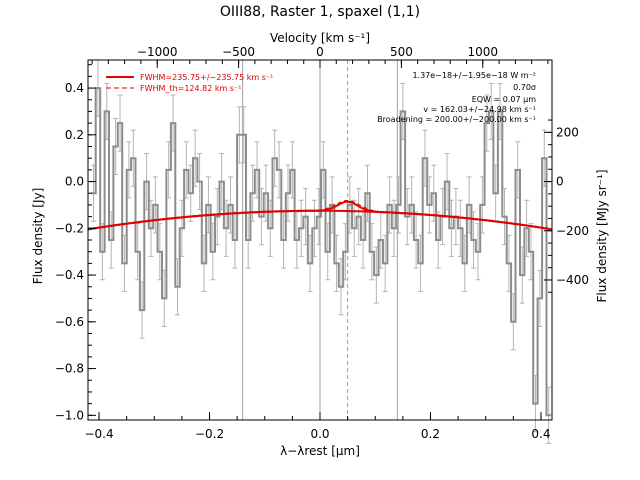  What do you see at coordinates (602, 235) in the screenshot?
I see `right-axis-title: Flux density [MJy sr⁻¹]` at bounding box center [602, 235].